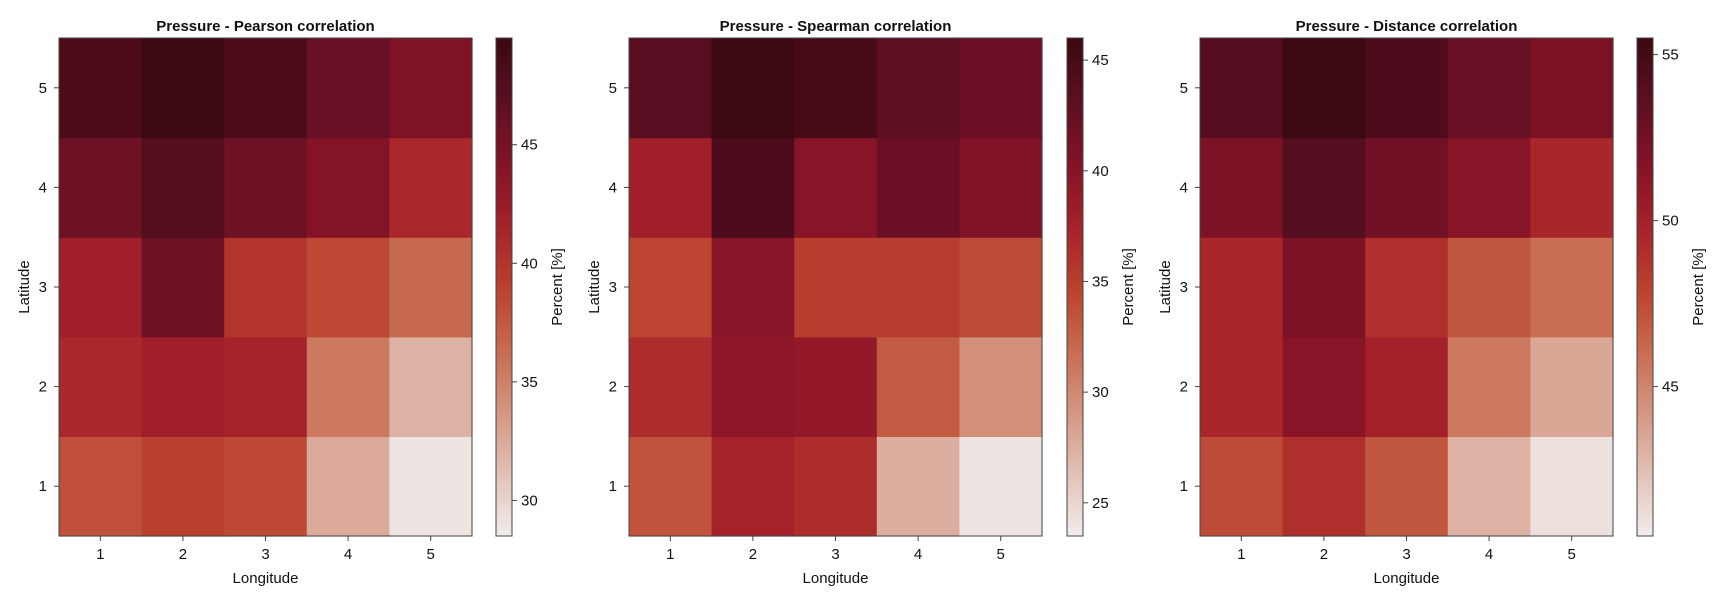  I want to click on colorbar-tick-label: 50, so click(1670, 221).